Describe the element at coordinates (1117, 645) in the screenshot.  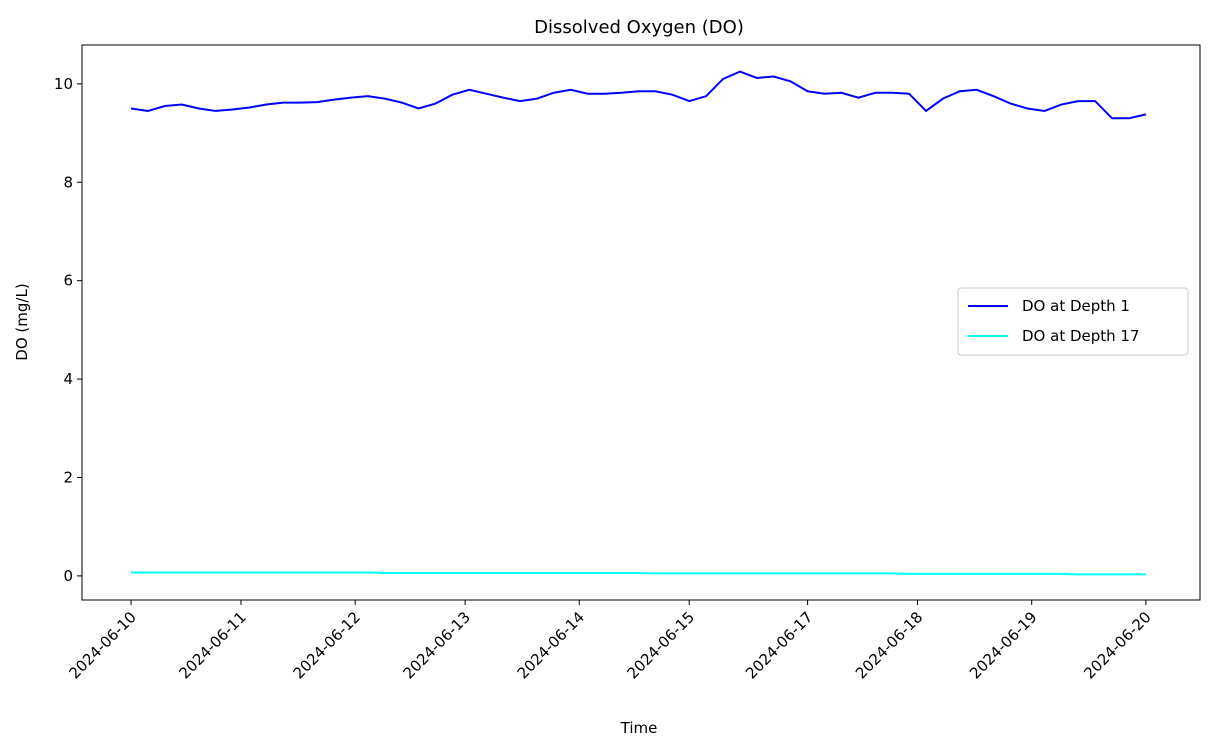
I see `x-tick-label: 2024-06-20` at that location.